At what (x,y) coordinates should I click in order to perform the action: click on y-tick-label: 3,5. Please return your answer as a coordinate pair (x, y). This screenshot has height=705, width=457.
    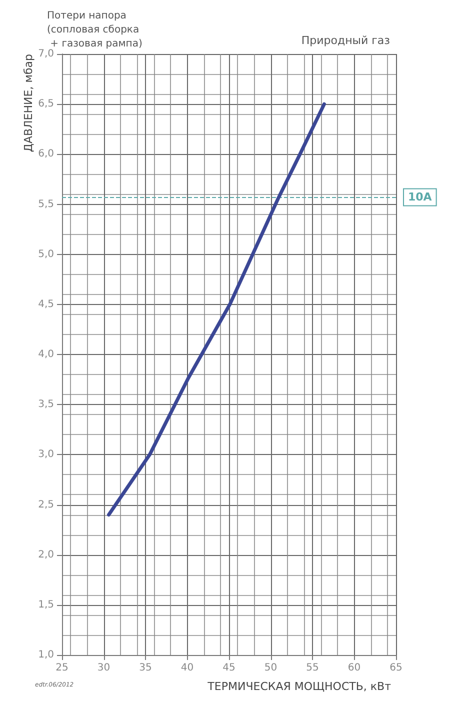
    Looking at the image, I should click on (46, 404).